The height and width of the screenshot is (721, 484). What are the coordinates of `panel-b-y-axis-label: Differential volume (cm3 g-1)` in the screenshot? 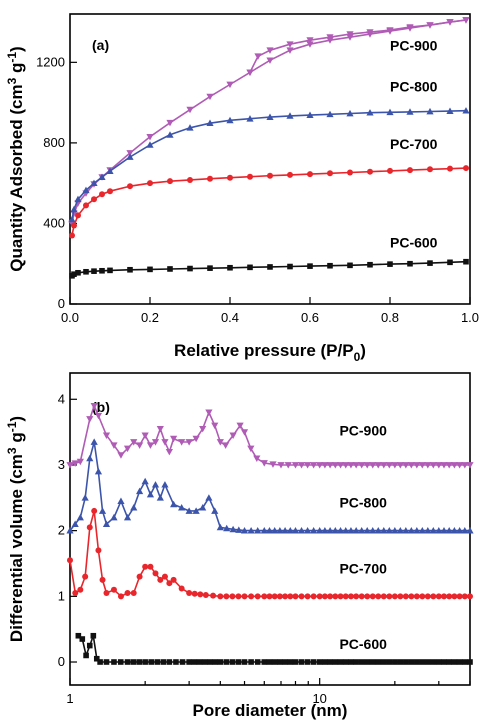 It's located at (15, 529).